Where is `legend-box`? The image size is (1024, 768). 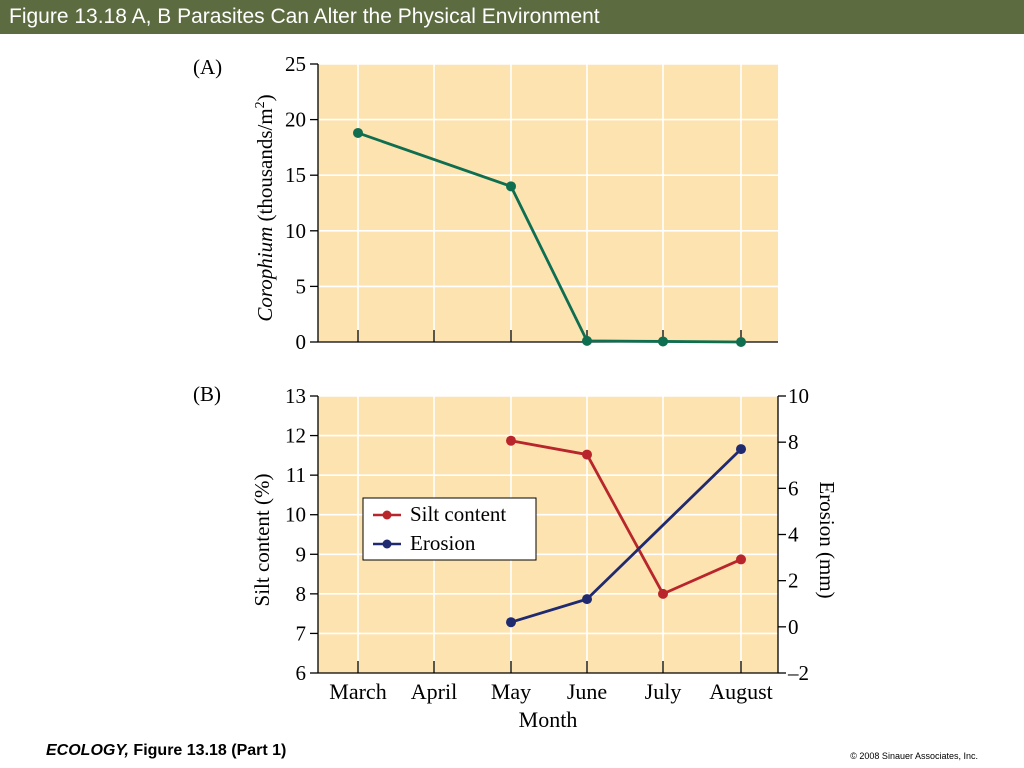 legend-box is located at coordinates (449, 529).